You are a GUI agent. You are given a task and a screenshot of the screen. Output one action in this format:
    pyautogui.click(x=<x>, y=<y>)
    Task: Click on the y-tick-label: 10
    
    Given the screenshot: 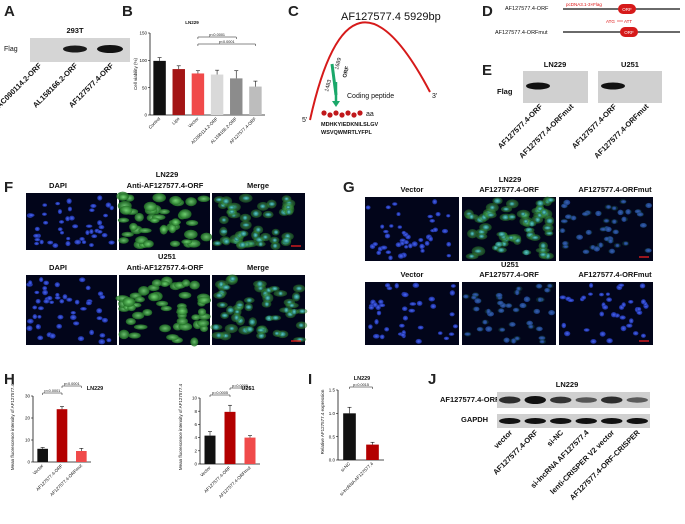 What is the action you would take?
    pyautogui.click(x=28, y=440)
    